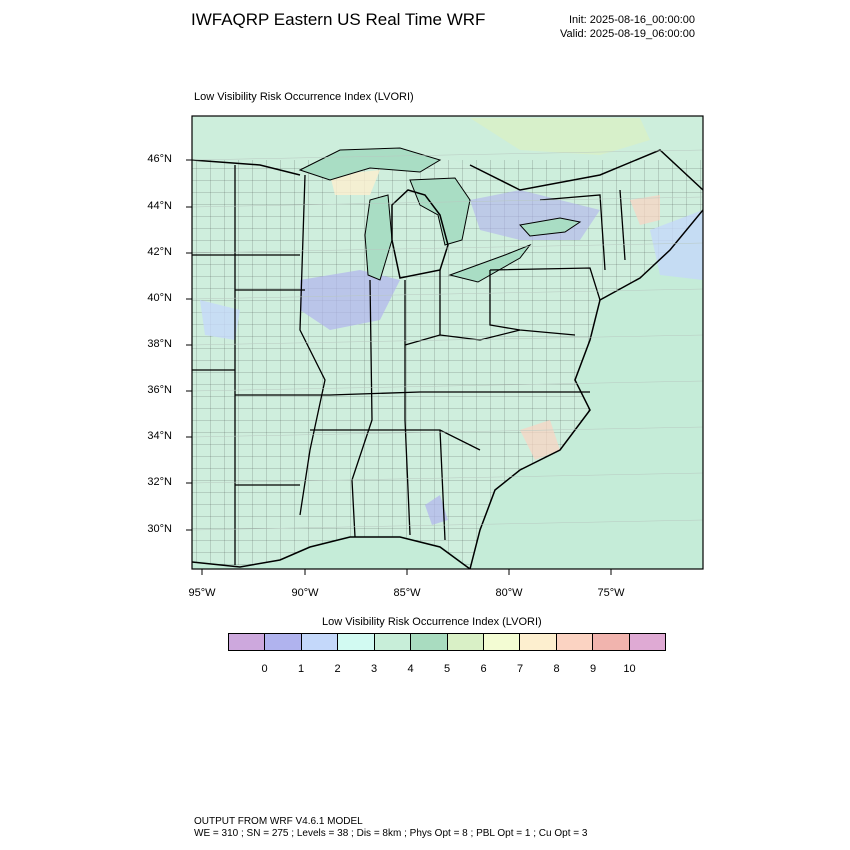 The width and height of the screenshot is (850, 850). What do you see at coordinates (407, 593) in the screenshot?
I see `lon-label-85: 85°W` at bounding box center [407, 593].